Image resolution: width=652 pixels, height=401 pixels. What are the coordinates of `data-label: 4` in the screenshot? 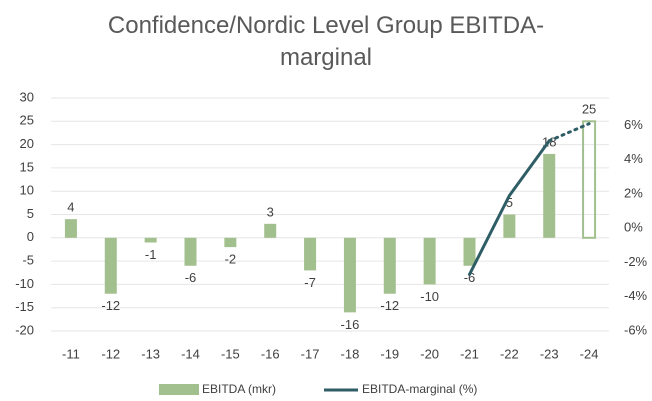 It's located at (70, 207).